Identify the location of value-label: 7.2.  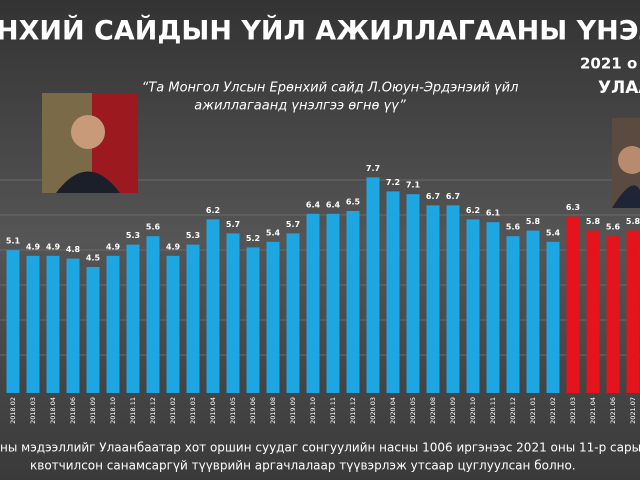
(393, 182).